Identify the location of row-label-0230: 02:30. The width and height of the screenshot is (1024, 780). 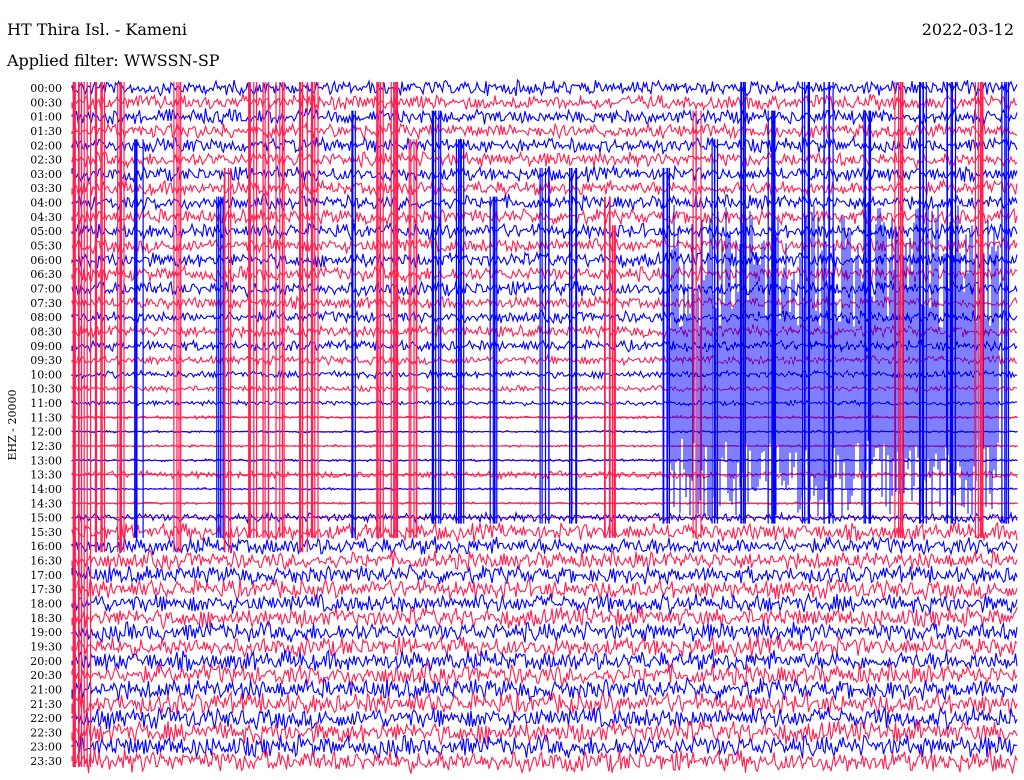
(46, 160).